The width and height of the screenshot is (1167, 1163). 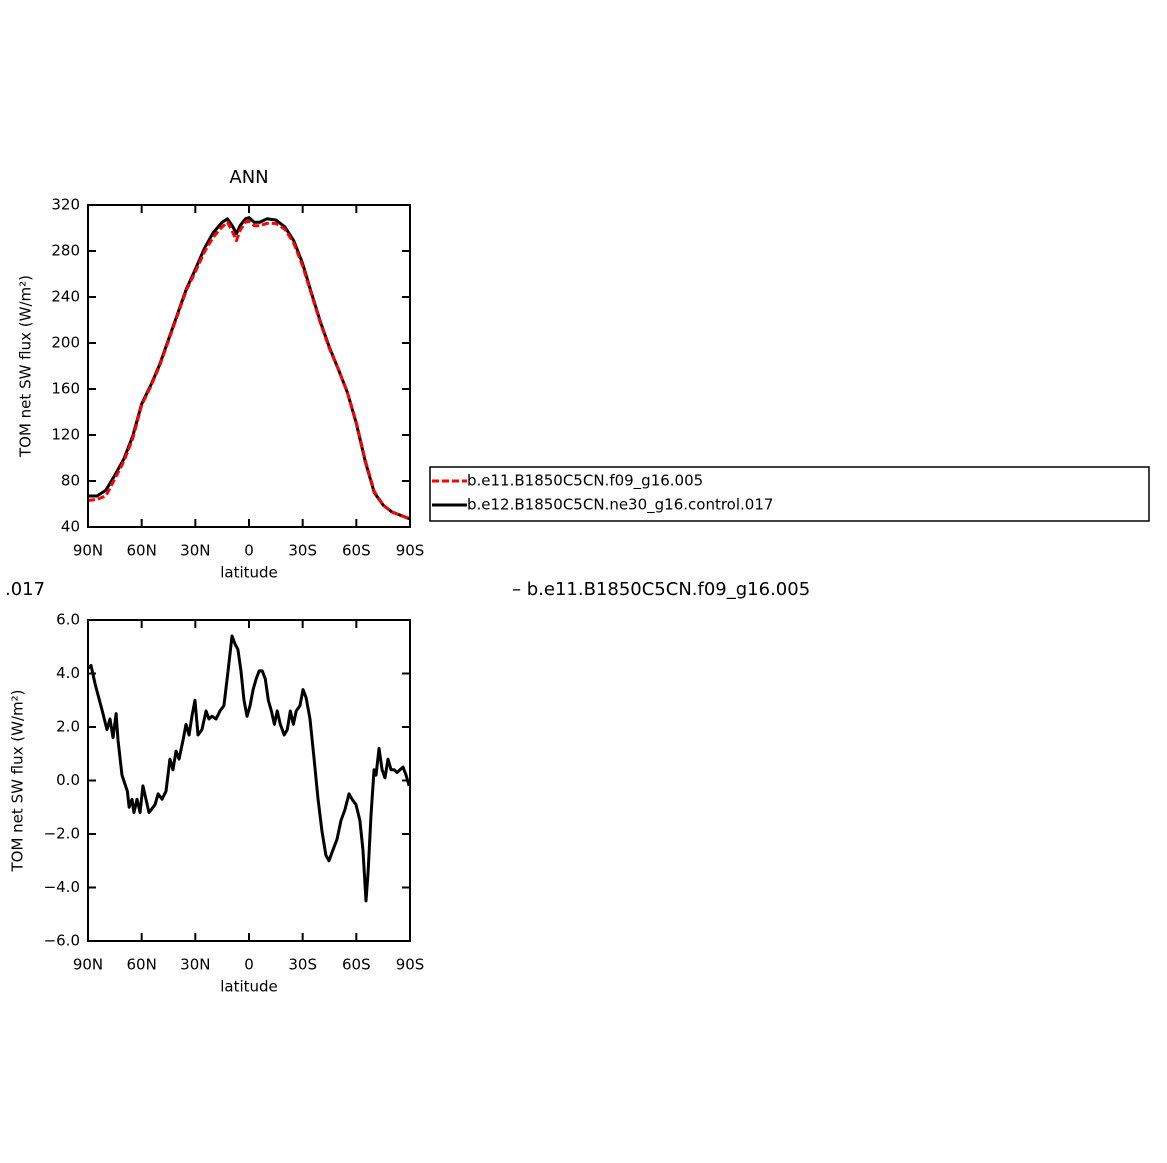 I want to click on y-tick-label: 160, so click(x=65, y=389).